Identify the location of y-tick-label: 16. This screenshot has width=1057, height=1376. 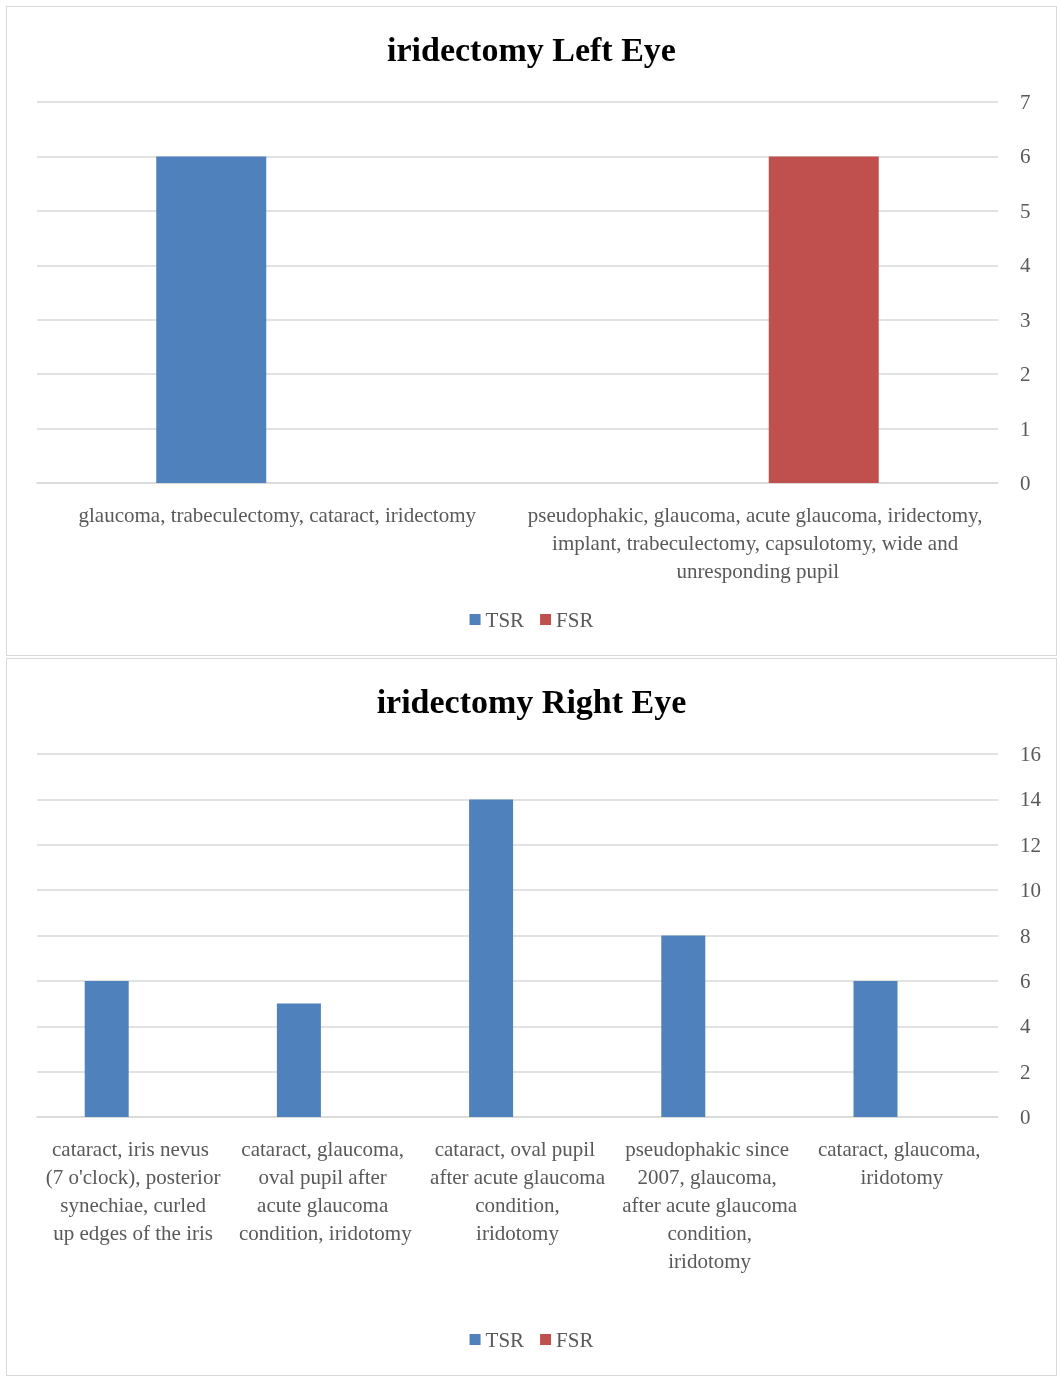
(1030, 754).